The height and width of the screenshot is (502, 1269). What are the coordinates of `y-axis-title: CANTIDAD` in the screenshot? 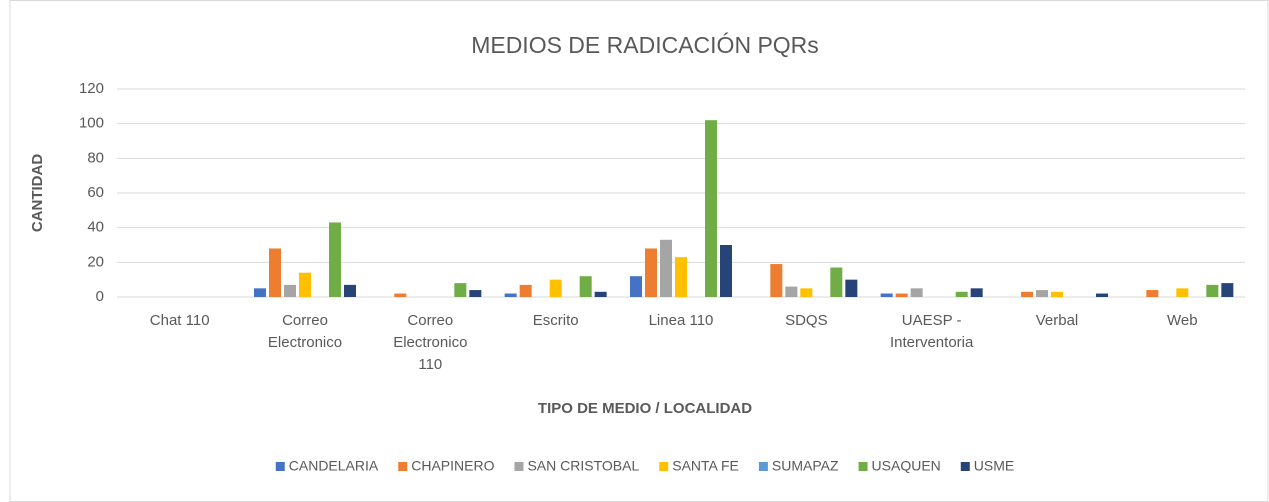 It's located at (37, 193).